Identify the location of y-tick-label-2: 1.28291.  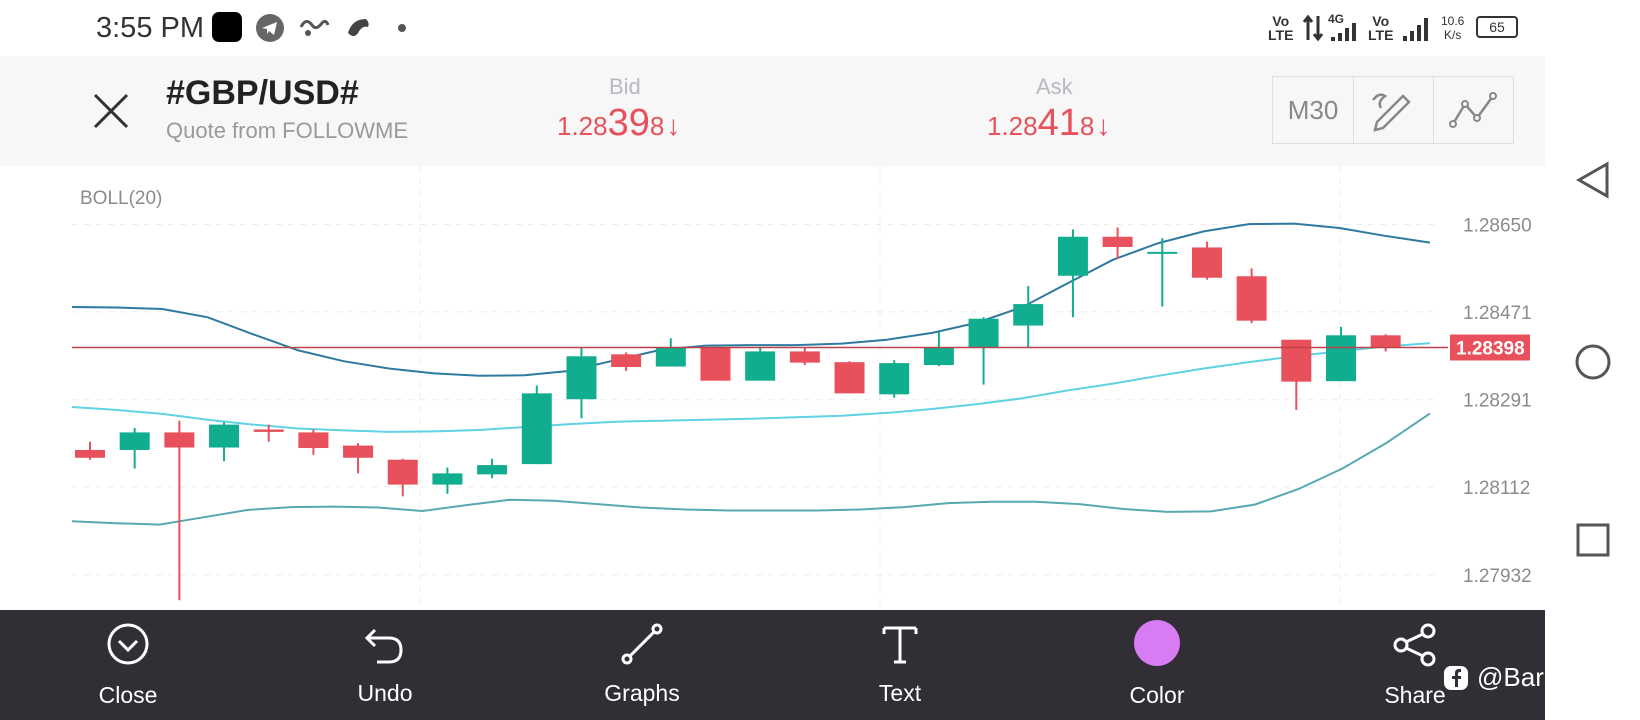
(1497, 401).